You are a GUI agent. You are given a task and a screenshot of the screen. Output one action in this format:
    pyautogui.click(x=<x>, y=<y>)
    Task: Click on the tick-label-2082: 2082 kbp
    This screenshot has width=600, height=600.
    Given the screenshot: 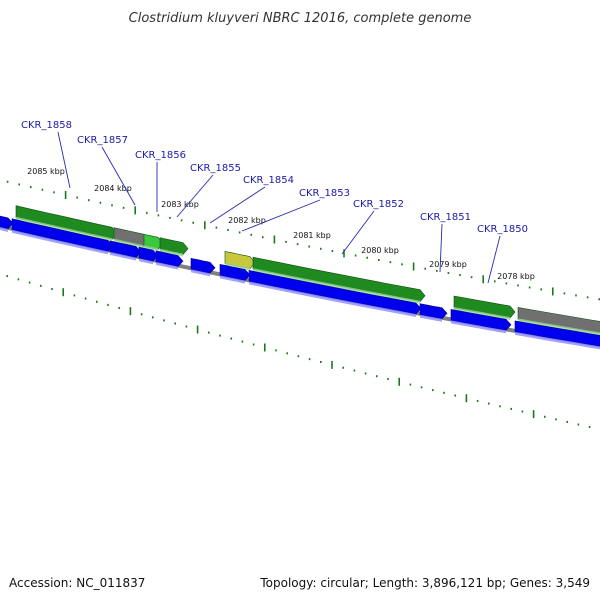 What is the action you would take?
    pyautogui.click(x=247, y=220)
    